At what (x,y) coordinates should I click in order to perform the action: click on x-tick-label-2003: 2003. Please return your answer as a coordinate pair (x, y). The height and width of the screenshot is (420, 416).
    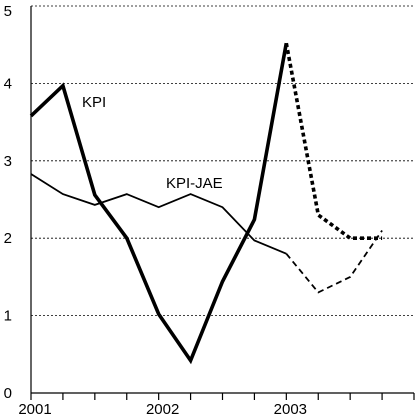
    Looking at the image, I should click on (290, 409).